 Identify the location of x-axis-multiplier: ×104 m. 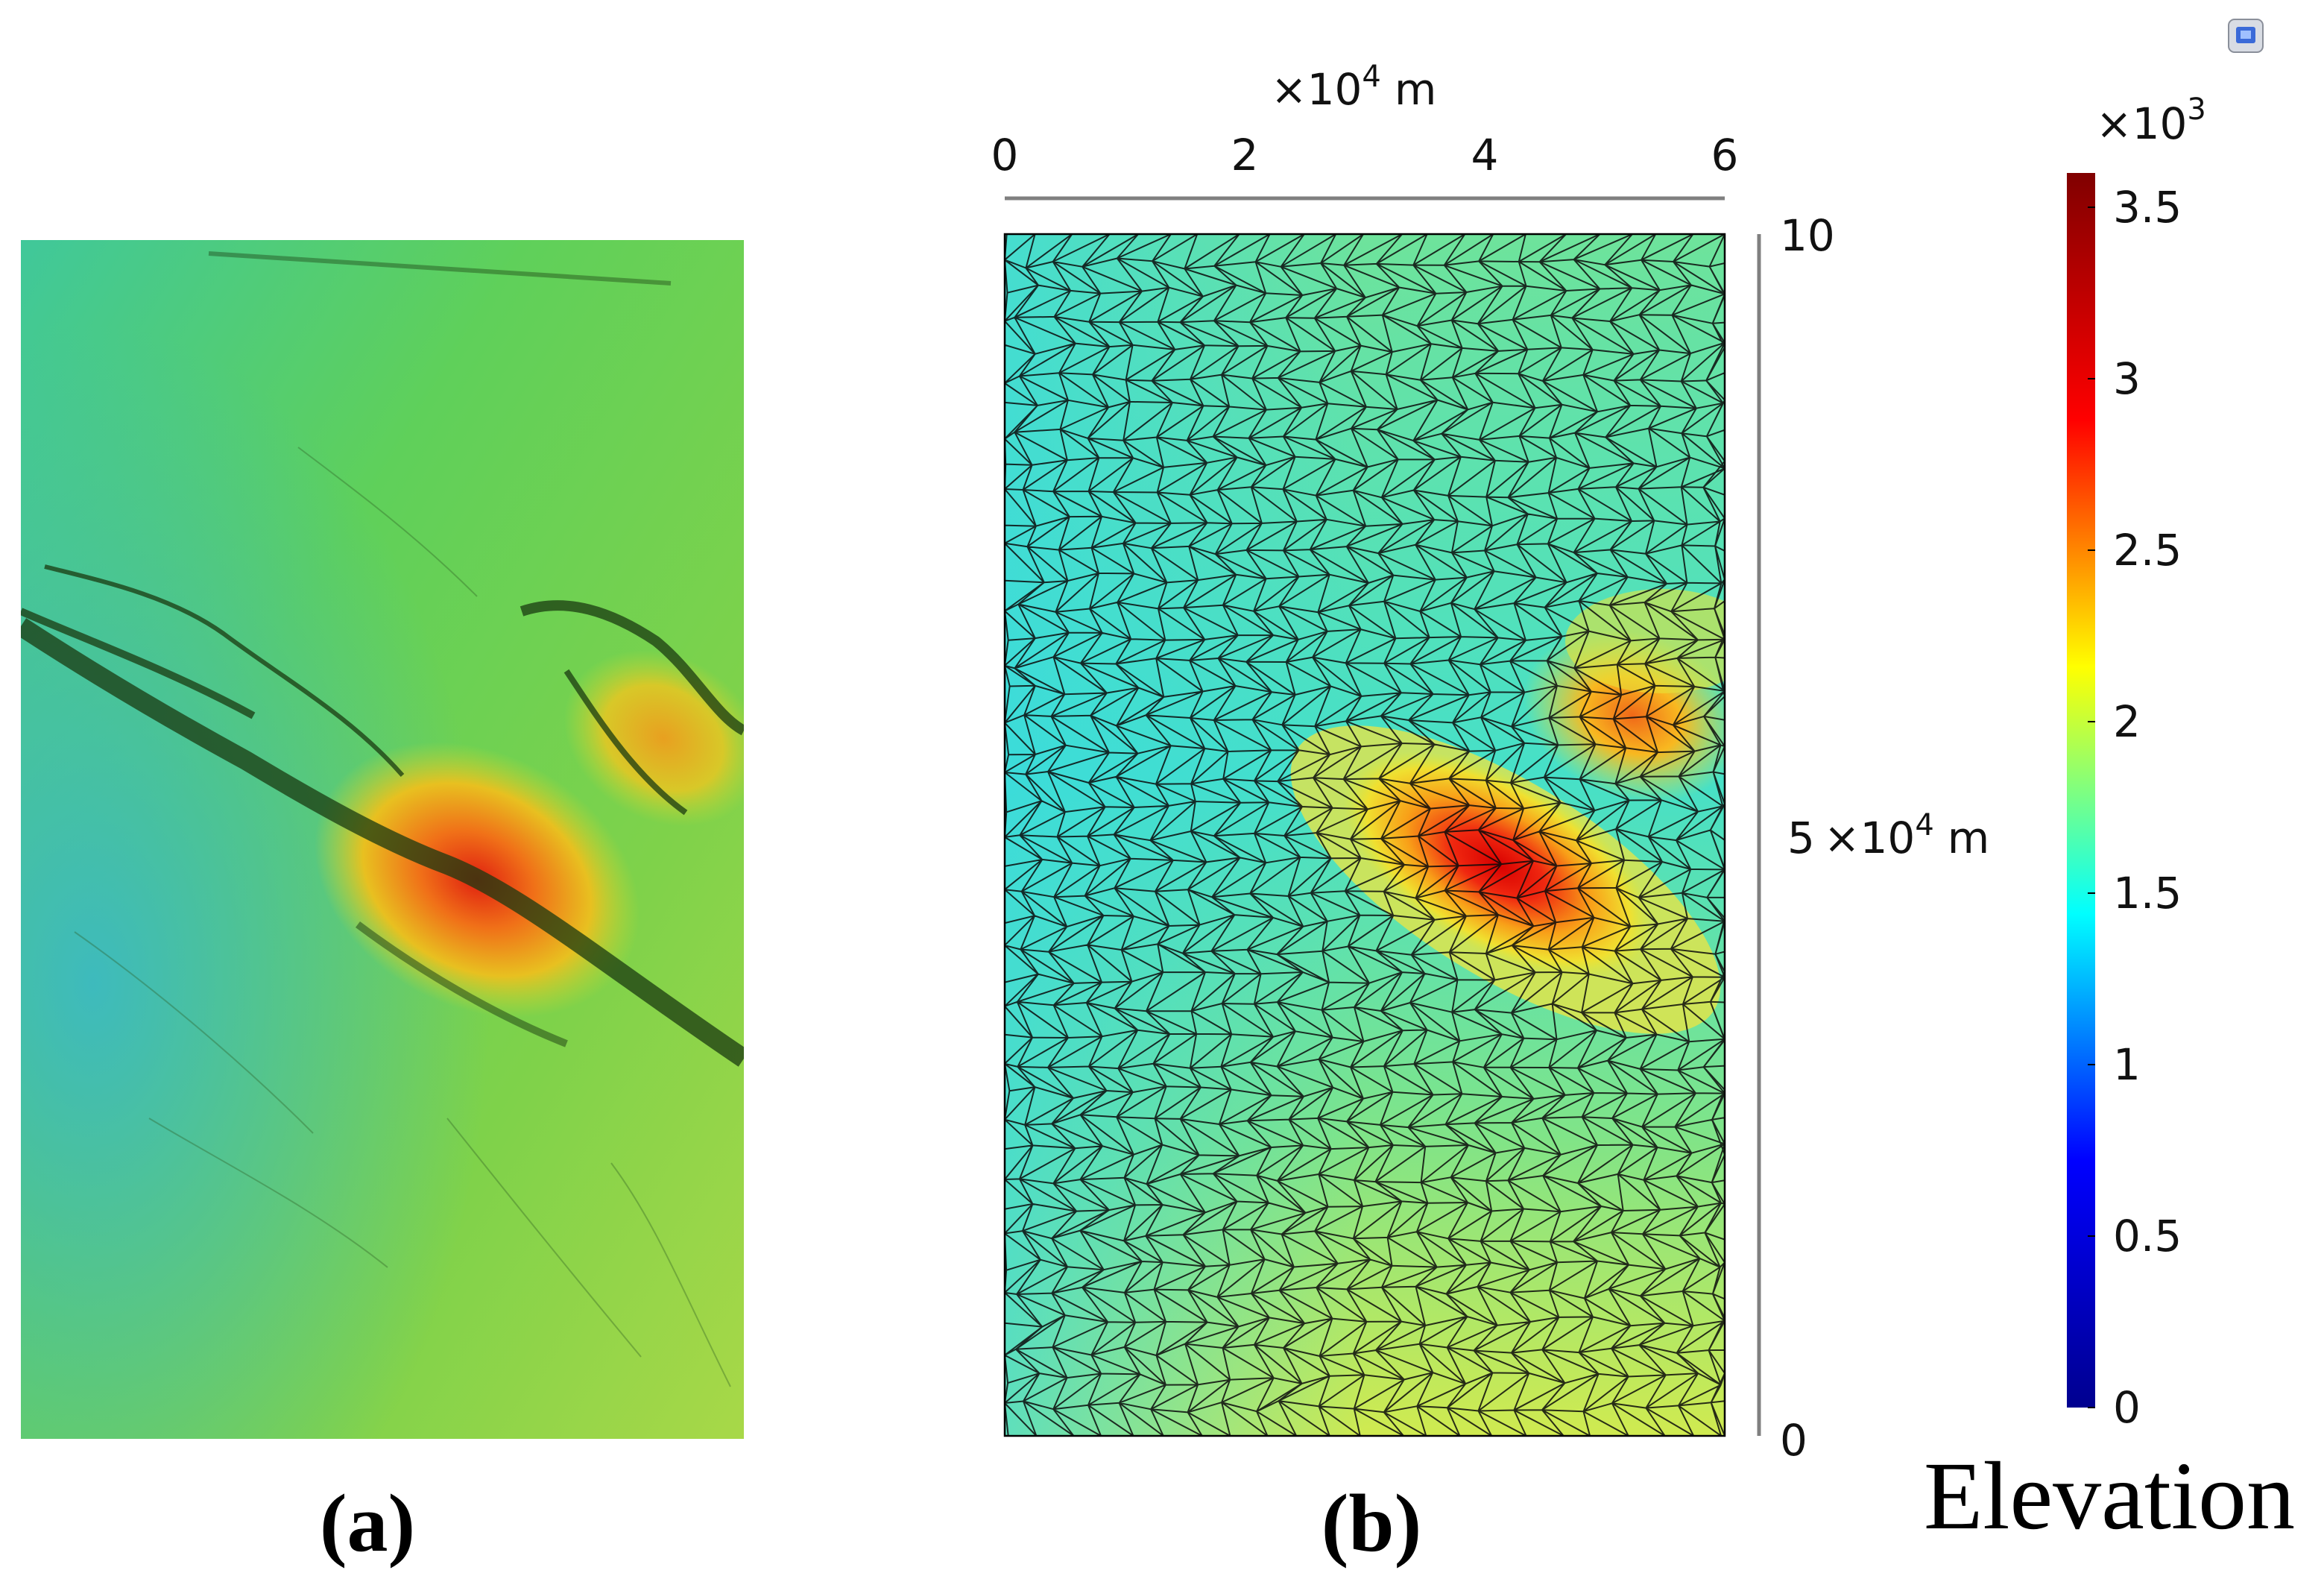
(1353, 87).